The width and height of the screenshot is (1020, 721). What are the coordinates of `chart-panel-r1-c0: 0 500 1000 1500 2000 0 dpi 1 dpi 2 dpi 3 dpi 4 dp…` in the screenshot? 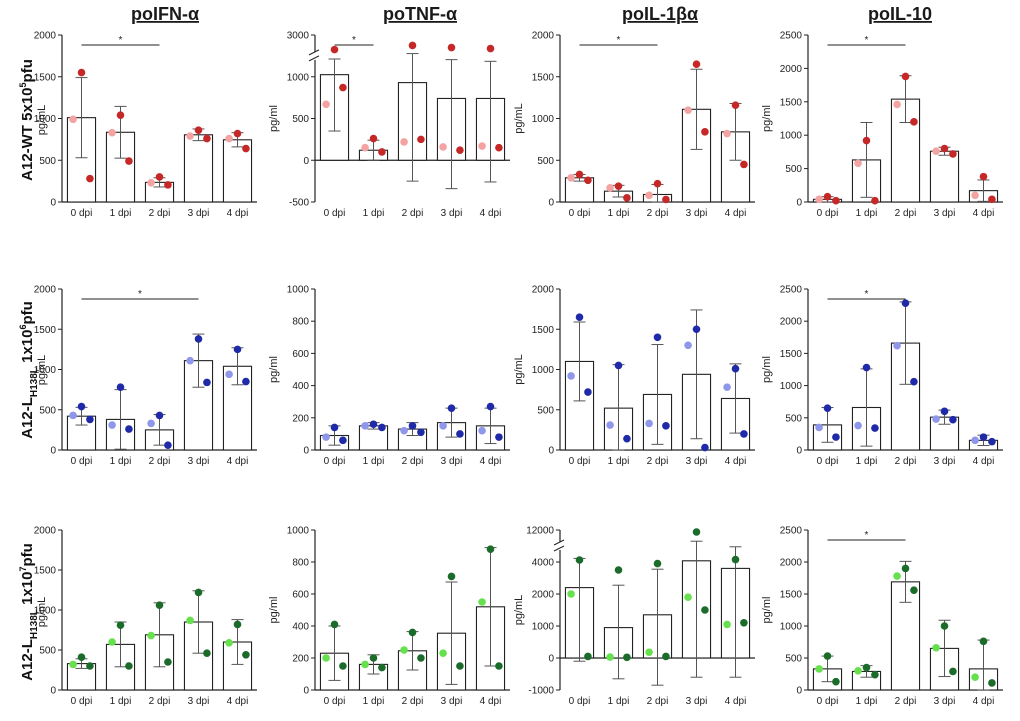 It's located at (145, 376).